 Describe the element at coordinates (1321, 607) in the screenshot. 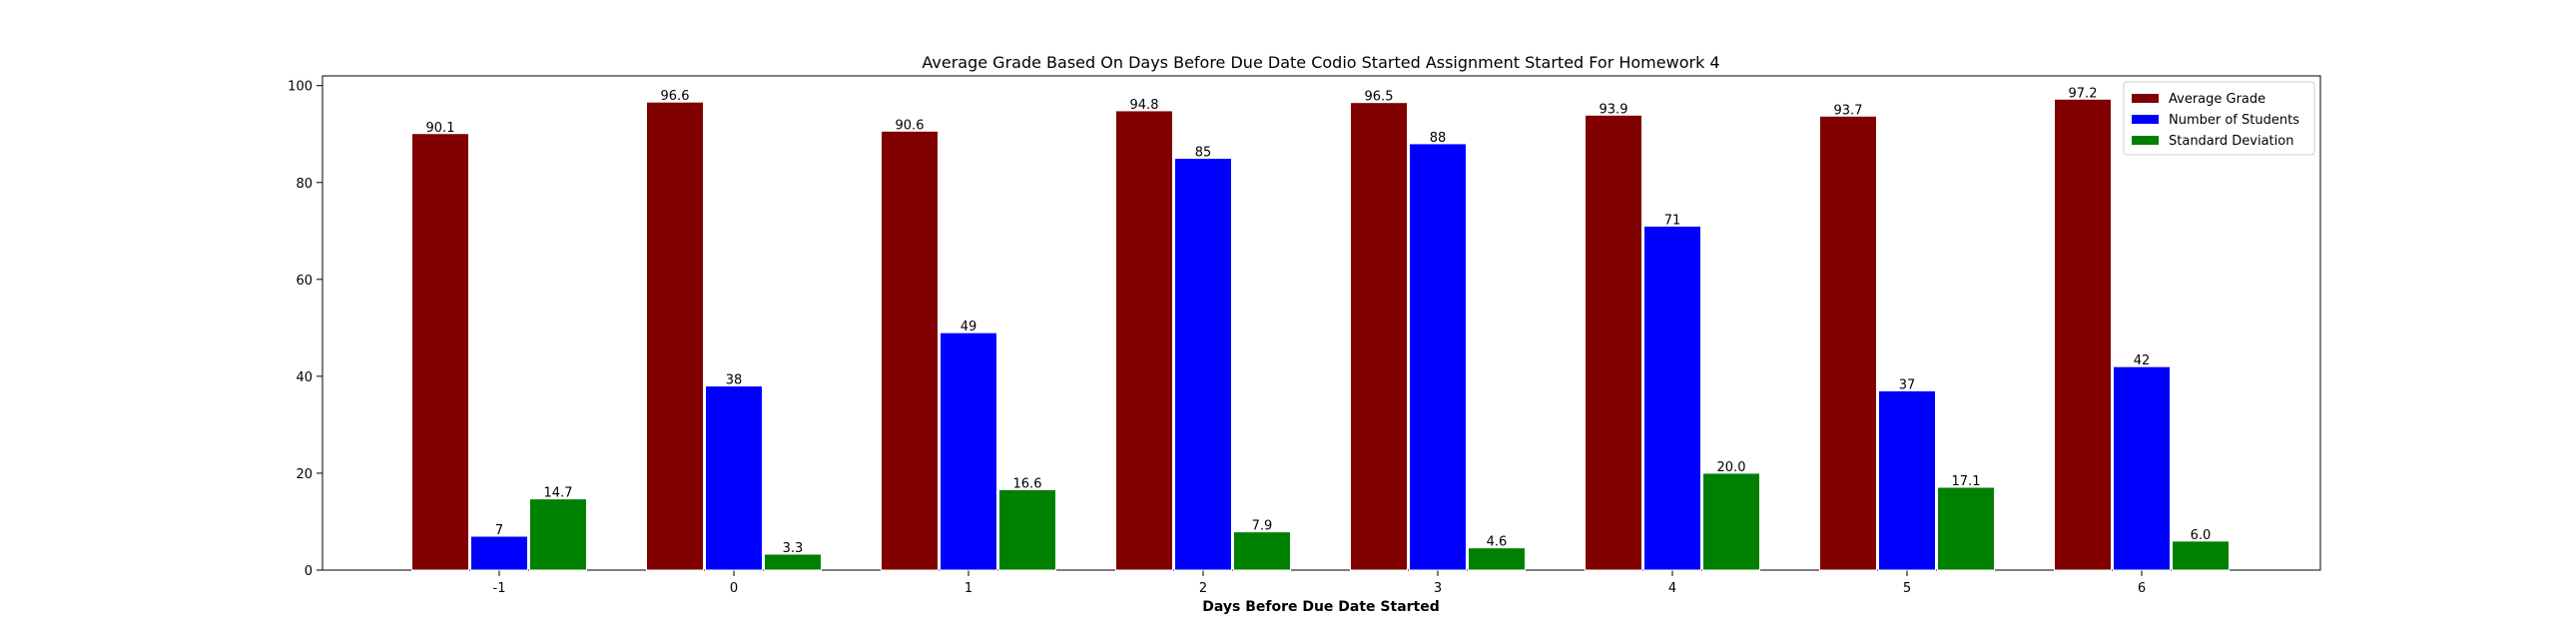

I see `x-axis-label: Days Before Due Date Started` at that location.